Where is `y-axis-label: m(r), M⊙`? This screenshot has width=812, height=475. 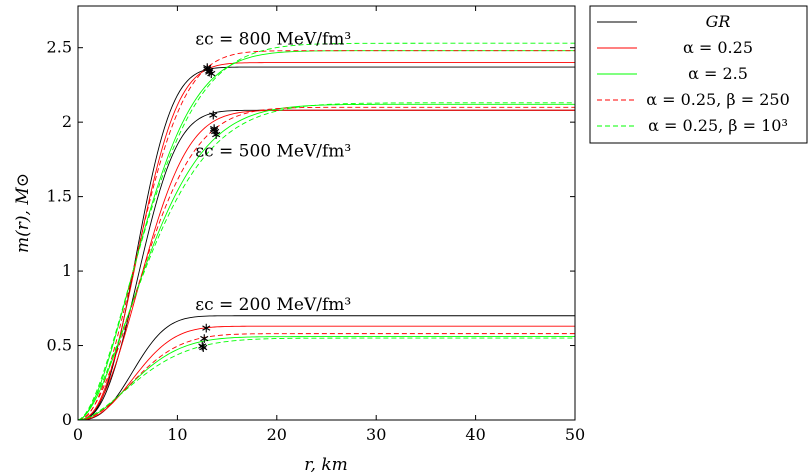 y-axis-label: m(r), M⊙ is located at coordinates (23, 213).